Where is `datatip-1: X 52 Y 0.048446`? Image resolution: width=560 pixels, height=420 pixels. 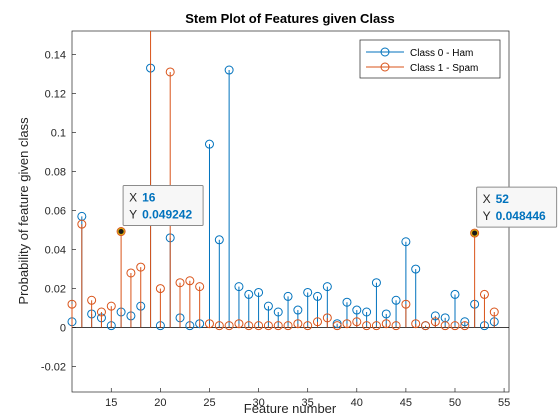
datatip-1: X 52 Y 0.048446 is located at coordinates (514, 211).